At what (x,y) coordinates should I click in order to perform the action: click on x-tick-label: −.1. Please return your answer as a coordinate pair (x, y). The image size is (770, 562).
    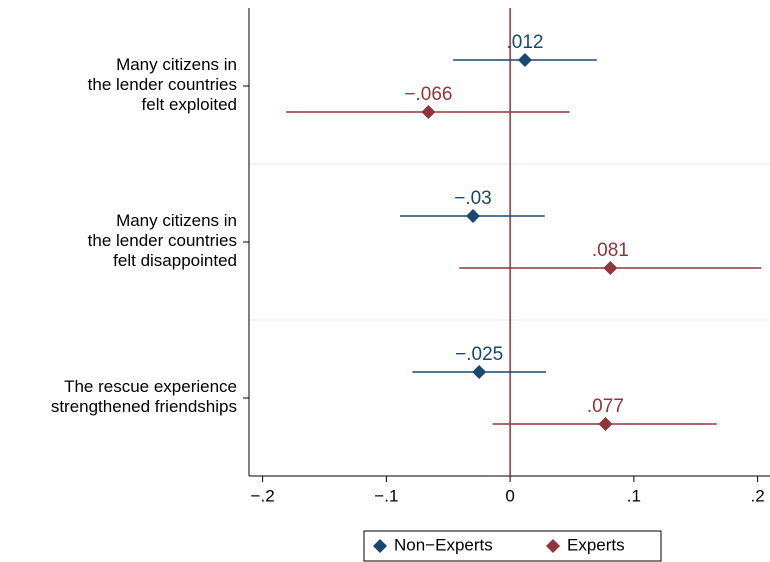
    Looking at the image, I should click on (386, 495).